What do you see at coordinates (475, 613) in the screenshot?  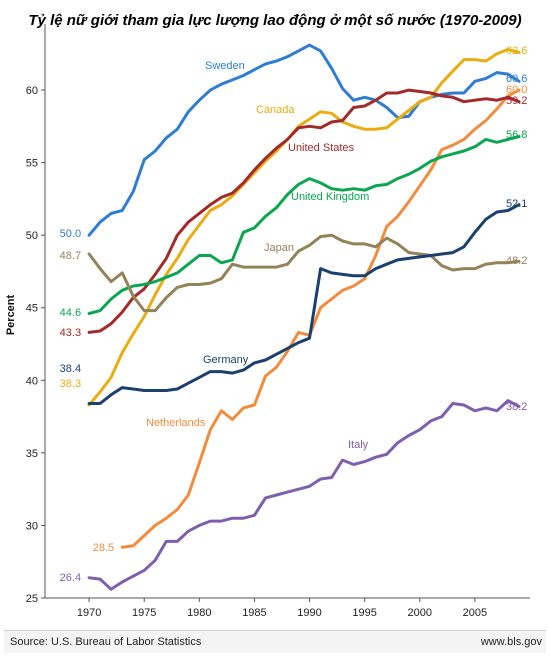 I see `x-tick-label: 2005` at bounding box center [475, 613].